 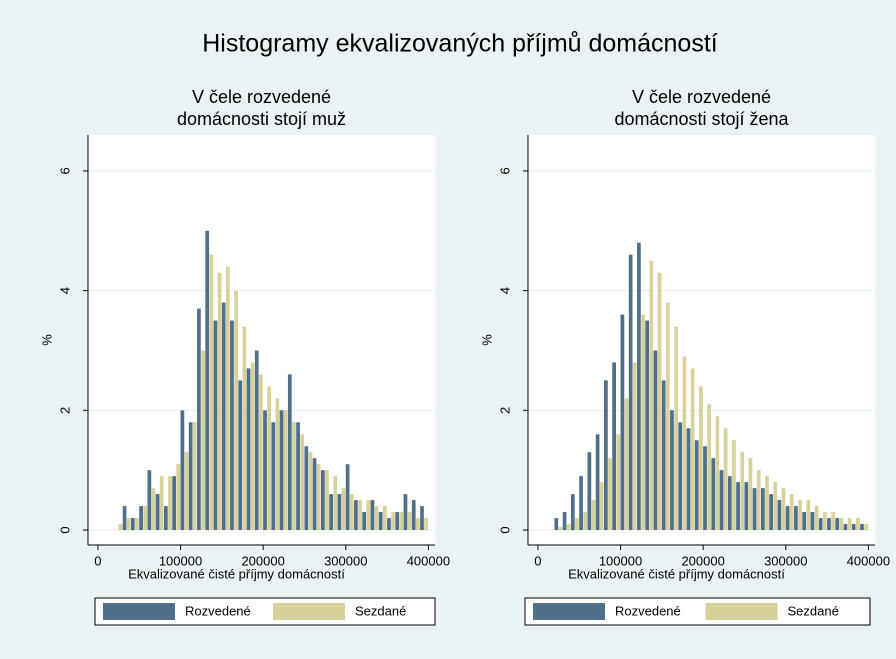 What do you see at coordinates (345, 560) in the screenshot?
I see `x-tick-label: 300000` at bounding box center [345, 560].